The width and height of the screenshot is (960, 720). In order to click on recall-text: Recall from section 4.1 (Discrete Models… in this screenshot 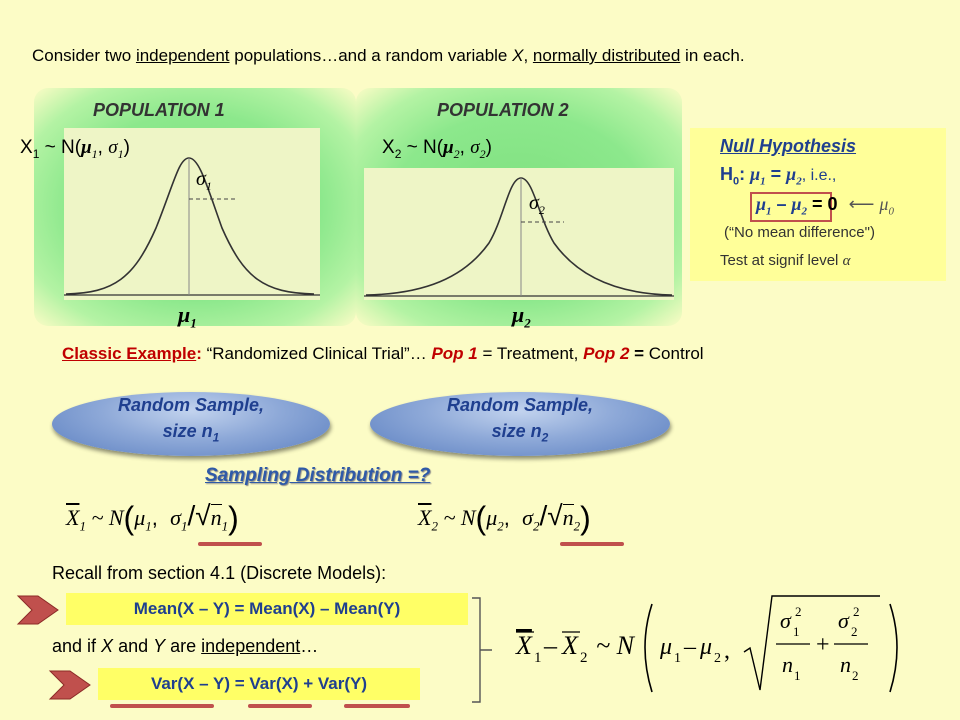, I will do `click(219, 573)`.